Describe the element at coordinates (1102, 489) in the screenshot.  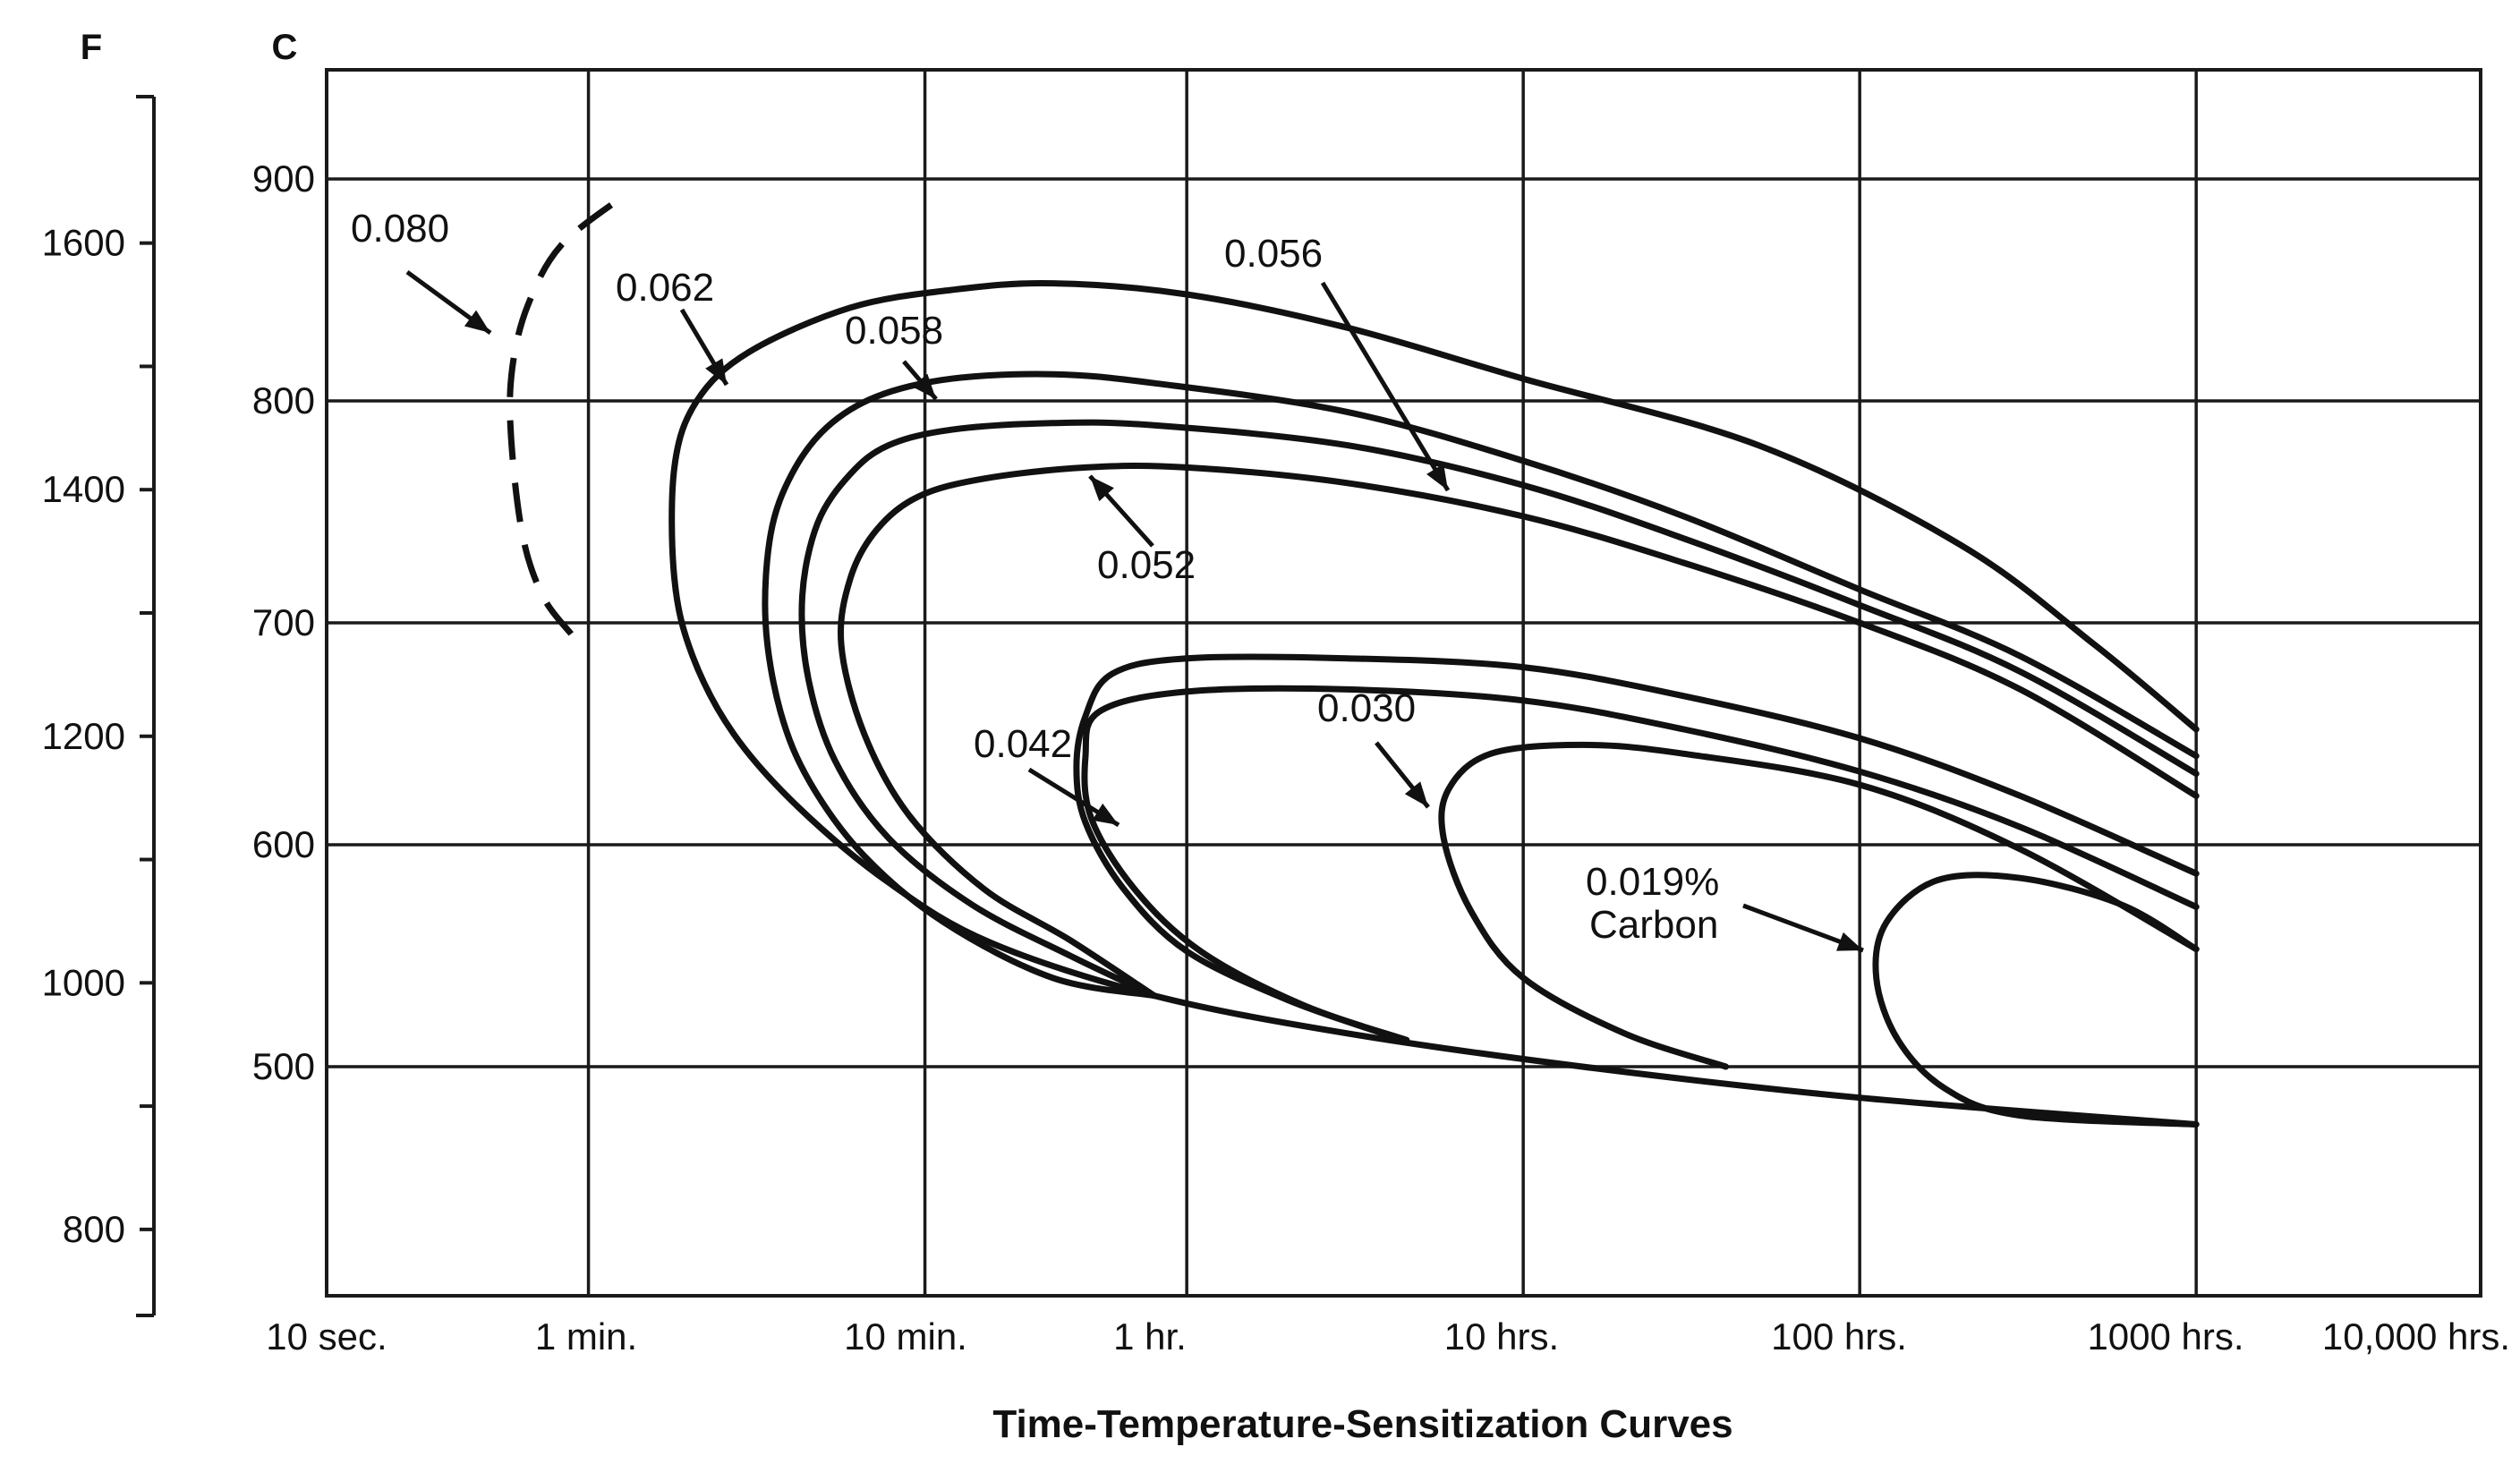
I see `arrow-0052-head` at that location.